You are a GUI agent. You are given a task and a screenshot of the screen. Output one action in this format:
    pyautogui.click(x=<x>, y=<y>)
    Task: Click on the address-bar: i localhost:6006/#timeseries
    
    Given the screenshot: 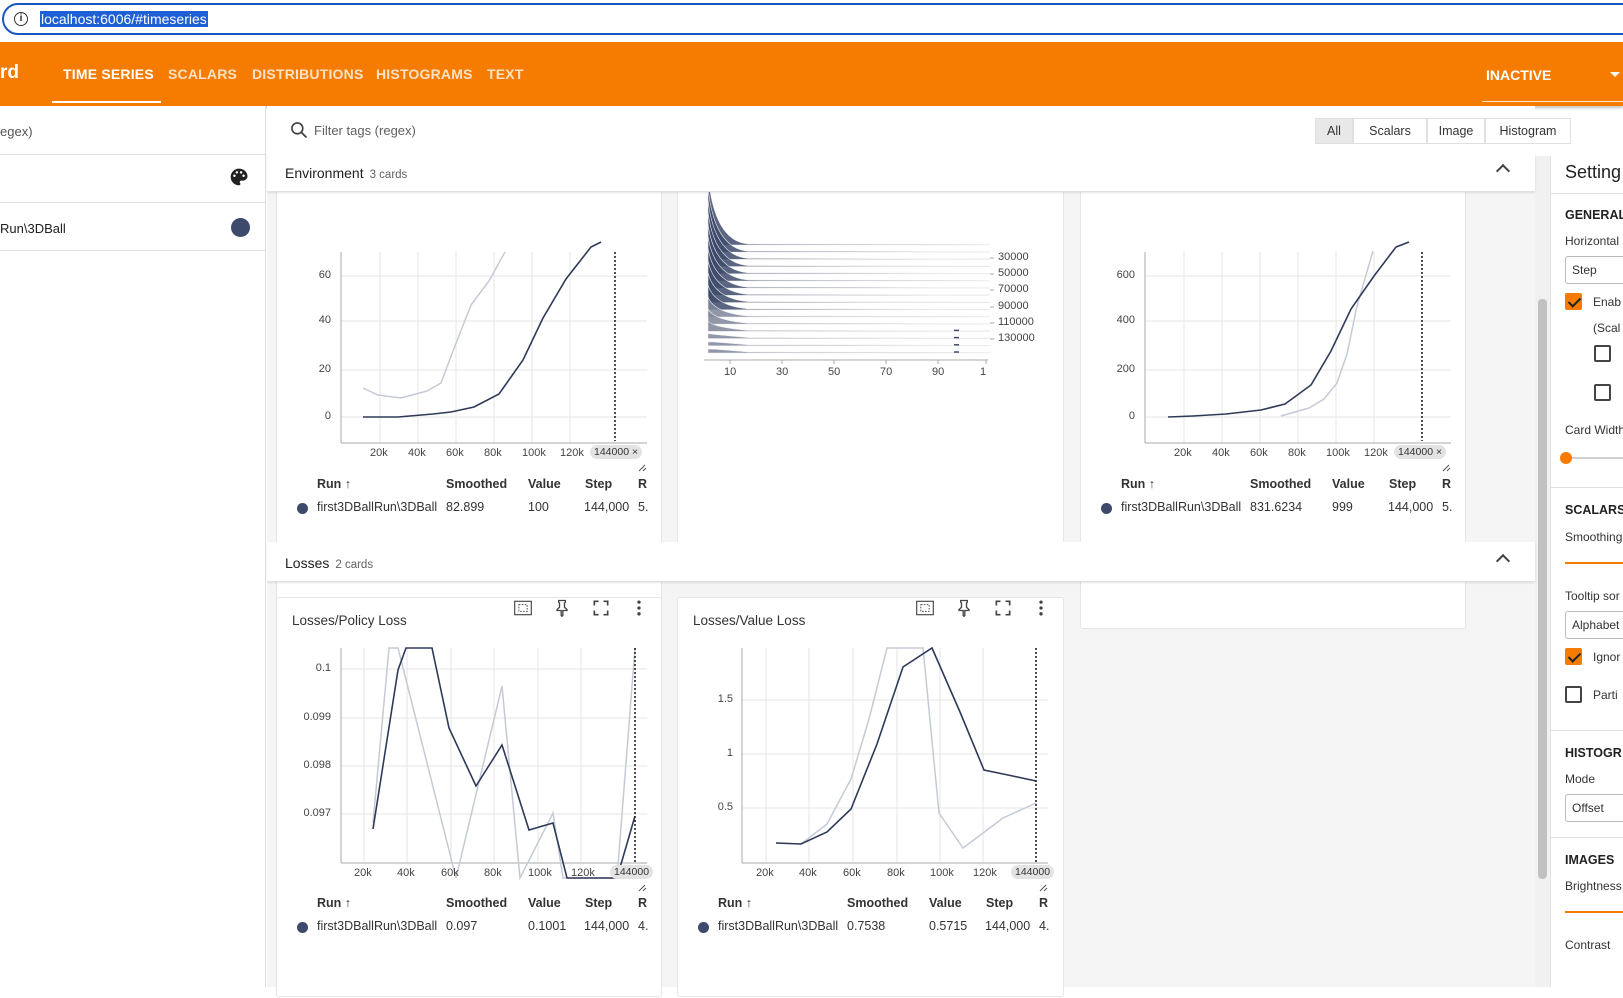 What is the action you would take?
    pyautogui.click(x=812, y=19)
    